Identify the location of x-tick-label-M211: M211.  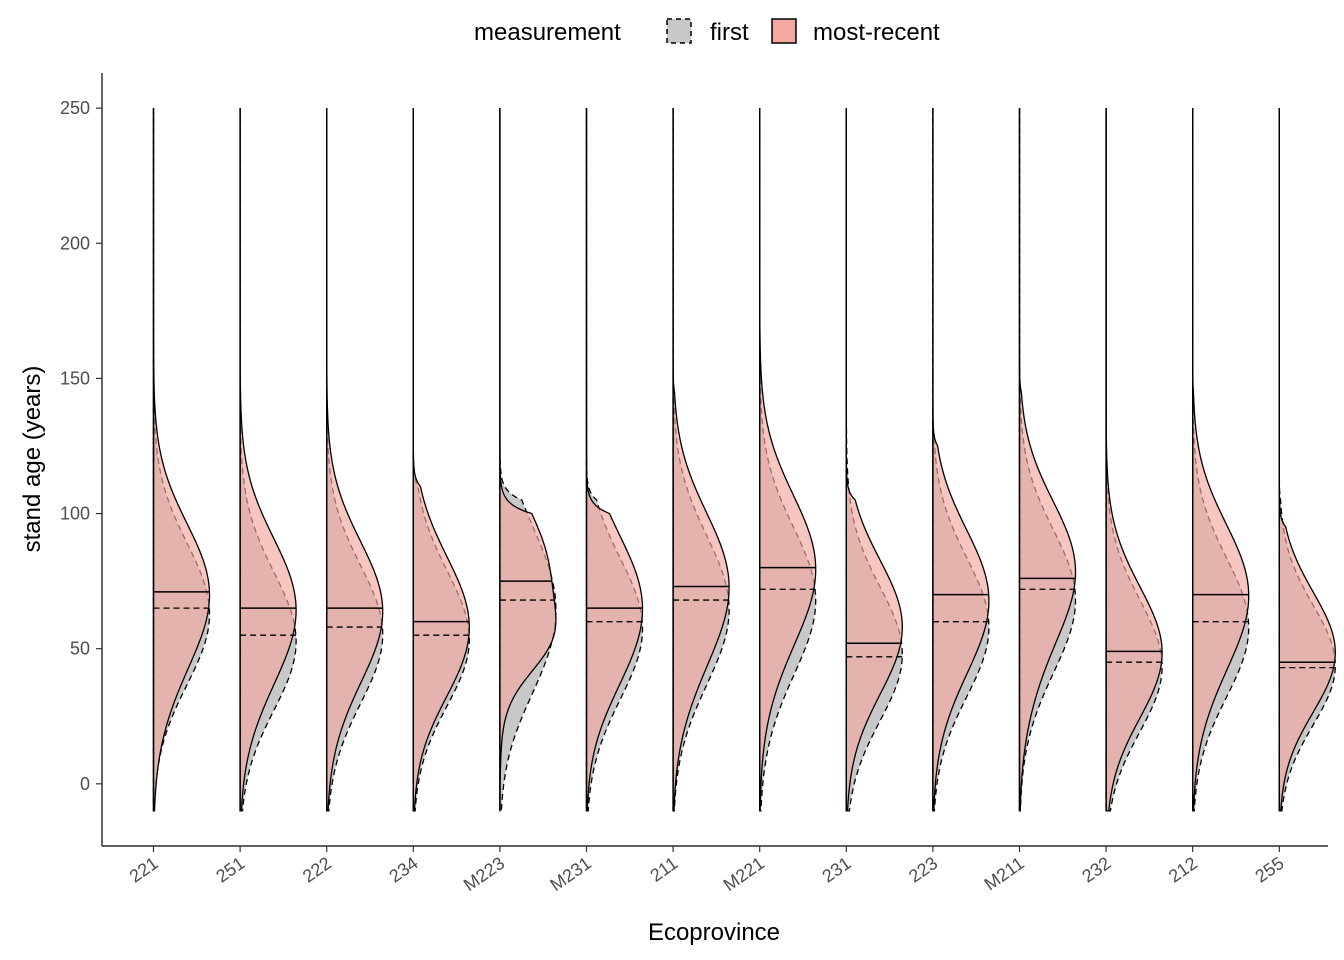
(1004, 873).